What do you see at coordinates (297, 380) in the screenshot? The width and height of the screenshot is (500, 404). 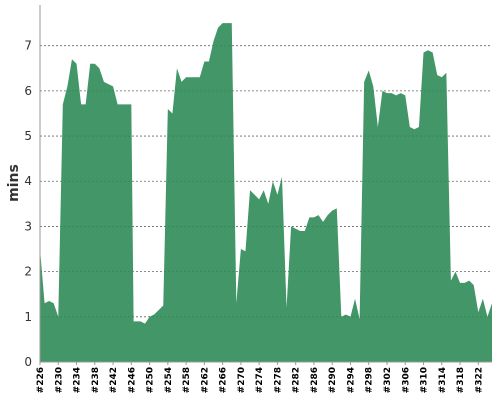 I see `x-tick-label: #282` at bounding box center [297, 380].